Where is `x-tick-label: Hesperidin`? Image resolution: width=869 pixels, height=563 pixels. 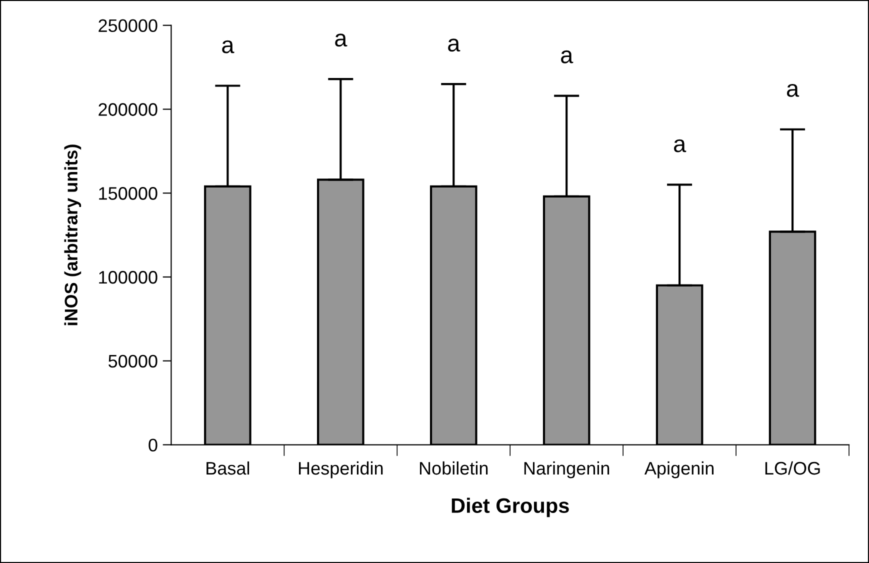
x-tick-label: Hesperidin is located at coordinates (340, 469).